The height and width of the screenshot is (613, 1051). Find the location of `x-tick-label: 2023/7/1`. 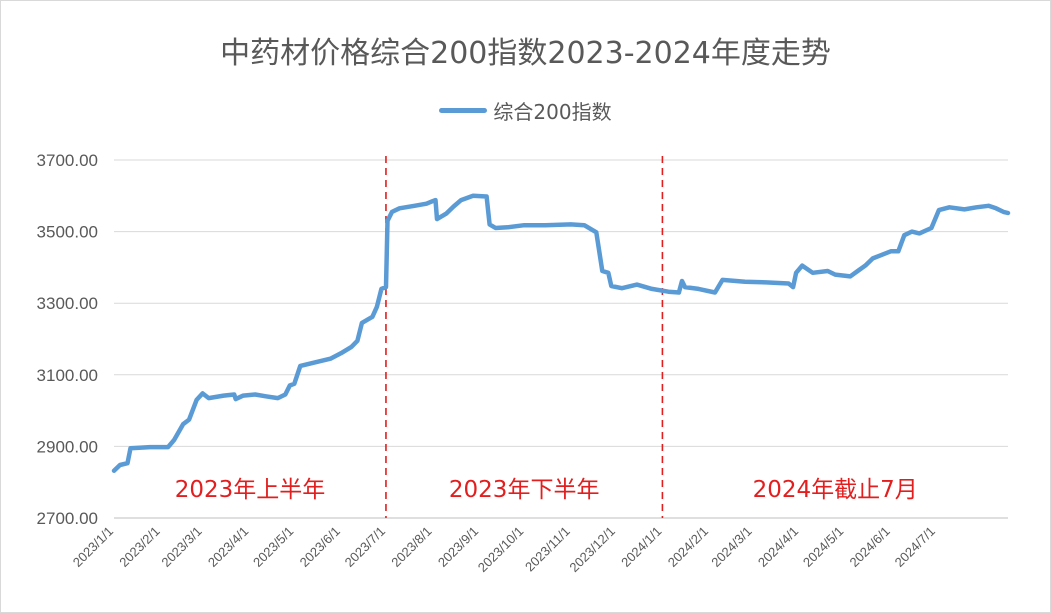

x-tick-label: 2023/7/1 is located at coordinates (365, 547).